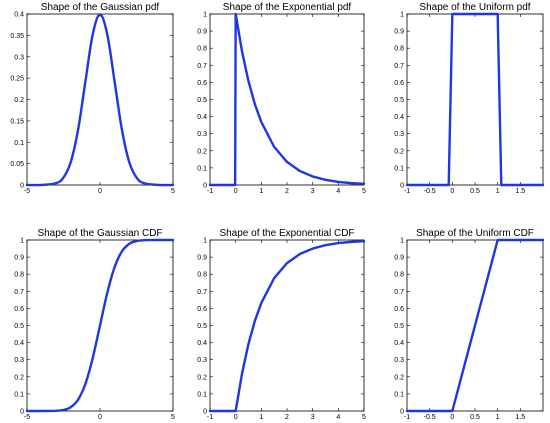 Image resolution: width=550 pixels, height=423 pixels. Describe the element at coordinates (475, 325) in the screenshot. I see `series-line-uniform-cdf` at that location.